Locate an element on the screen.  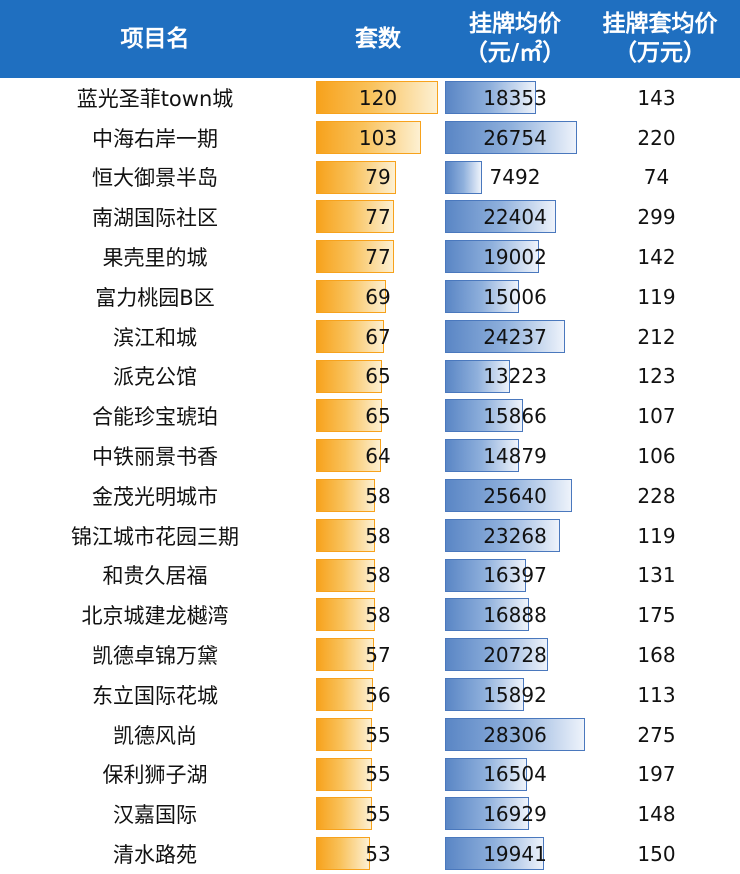
header-avg-price: 挂牌均价 （元/㎡） is located at coordinates (515, 39).